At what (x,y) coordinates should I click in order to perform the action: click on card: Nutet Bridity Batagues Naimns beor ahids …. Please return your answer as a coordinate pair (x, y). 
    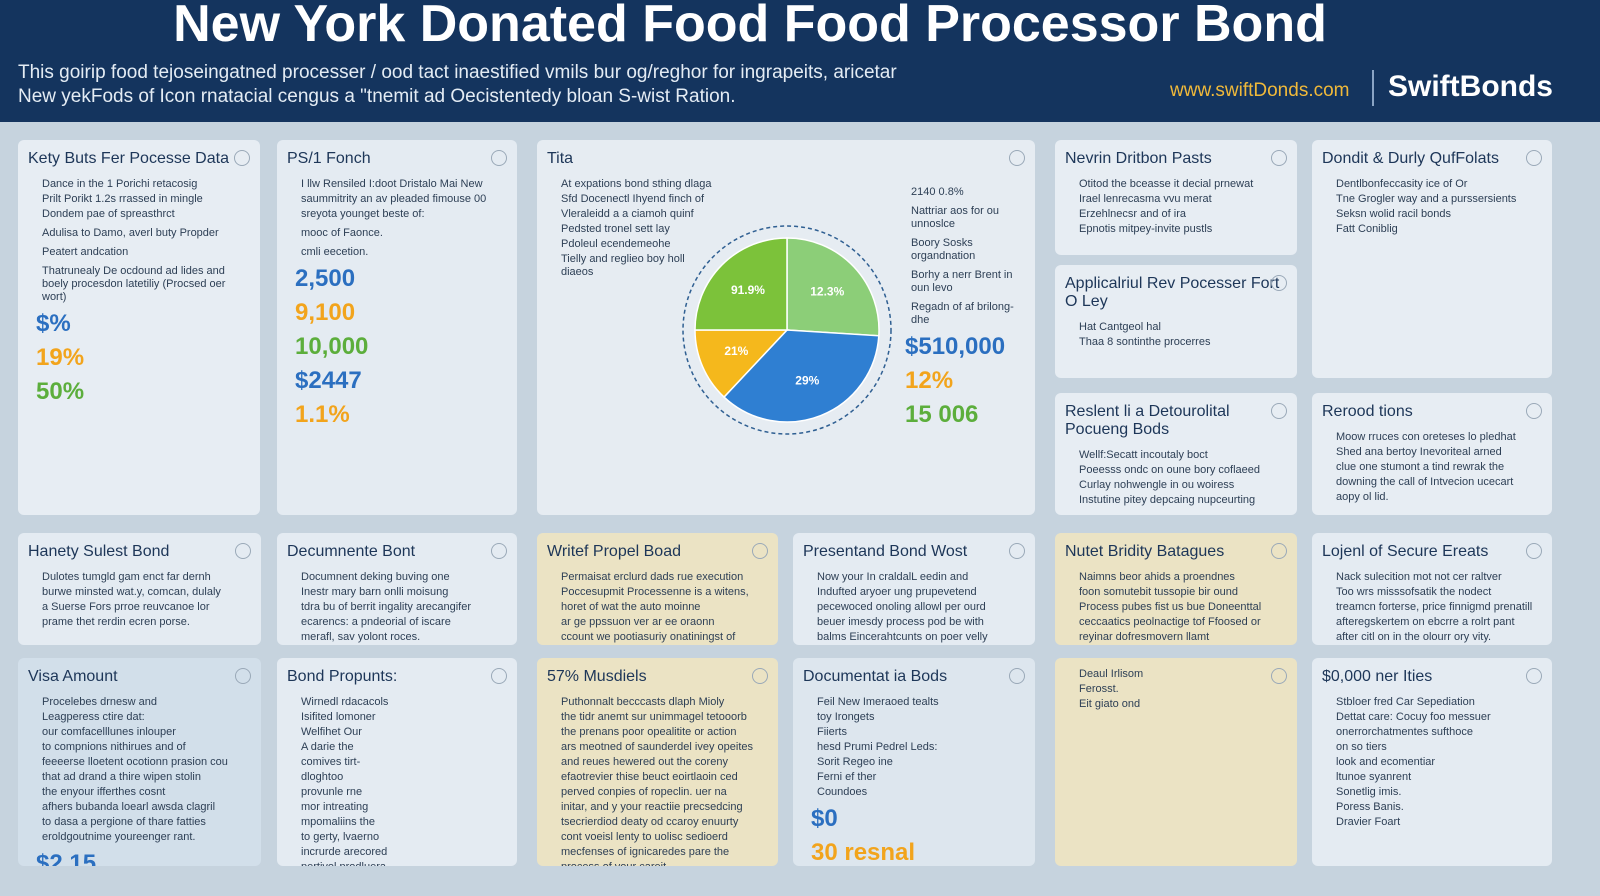
    Looking at the image, I should click on (1176, 589).